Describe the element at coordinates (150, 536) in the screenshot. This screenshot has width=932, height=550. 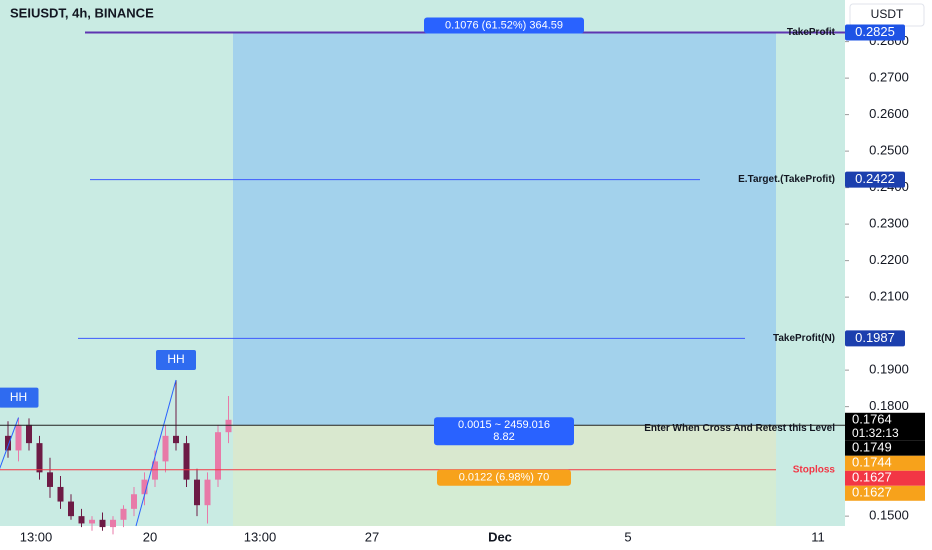
I see `x-tick-label: 20` at that location.